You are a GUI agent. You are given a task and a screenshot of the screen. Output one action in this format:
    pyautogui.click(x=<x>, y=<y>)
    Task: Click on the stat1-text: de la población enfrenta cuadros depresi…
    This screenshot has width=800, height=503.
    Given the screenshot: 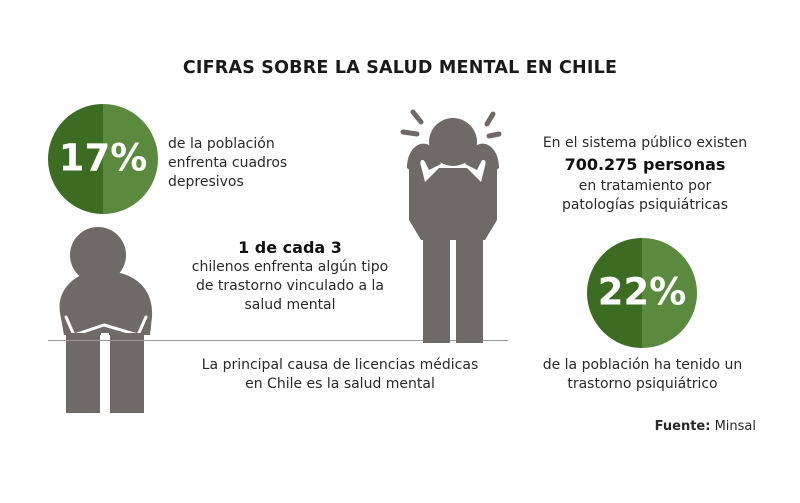 What is the action you would take?
    pyautogui.click(x=227, y=163)
    